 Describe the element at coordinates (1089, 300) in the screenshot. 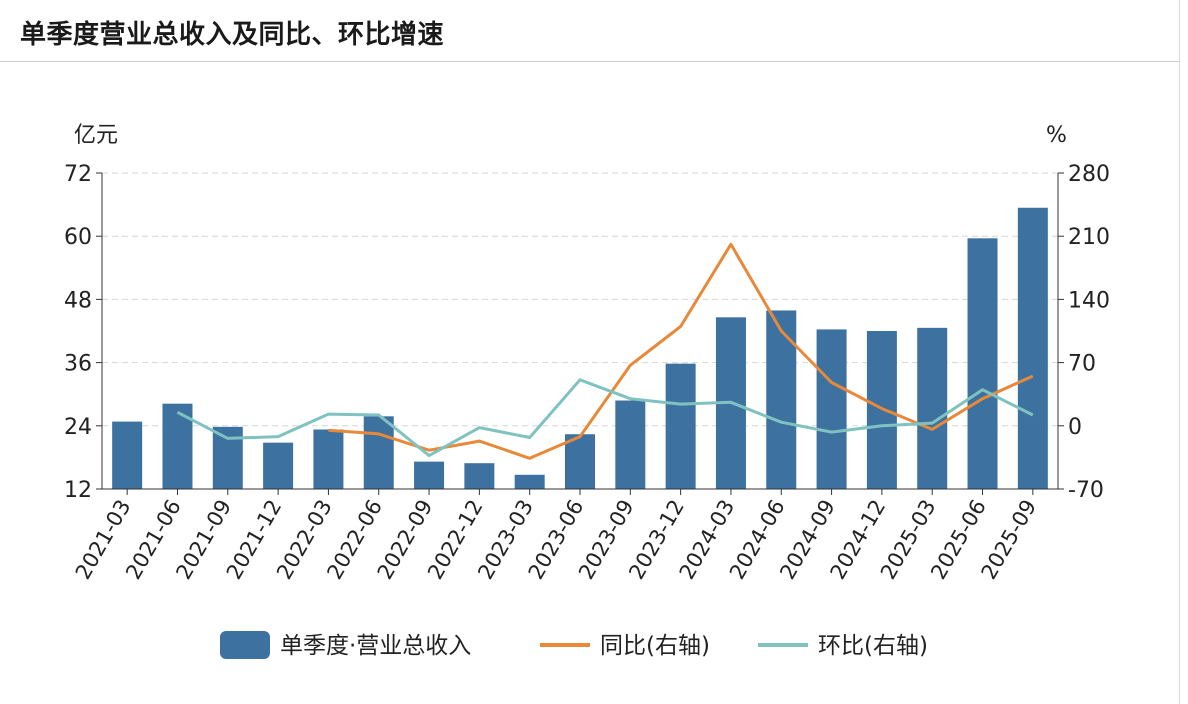

I see `right-tick-label: 140` at that location.